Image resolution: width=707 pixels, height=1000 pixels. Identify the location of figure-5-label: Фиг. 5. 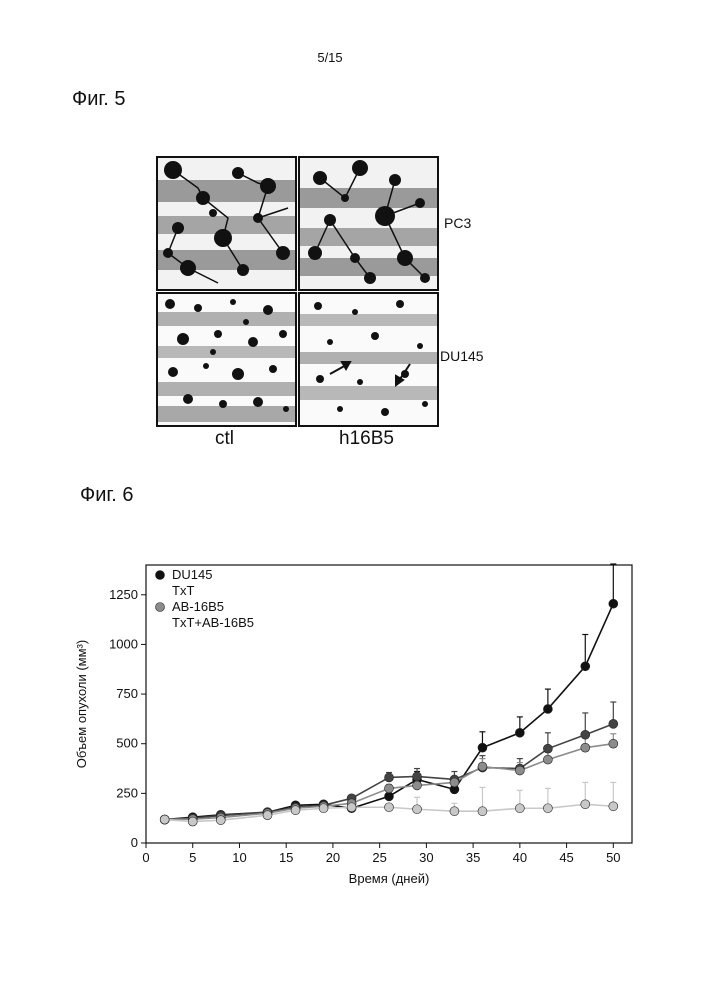
(98, 99).